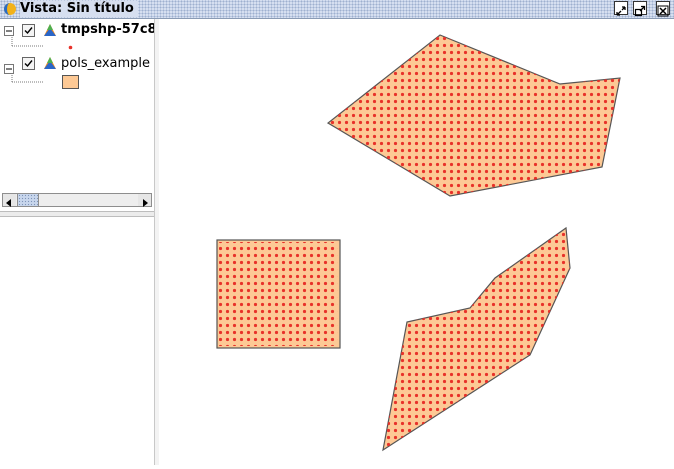  Describe the element at coordinates (77, 200) in the screenshot. I see `toc-horizontal-scrollbar` at that location.